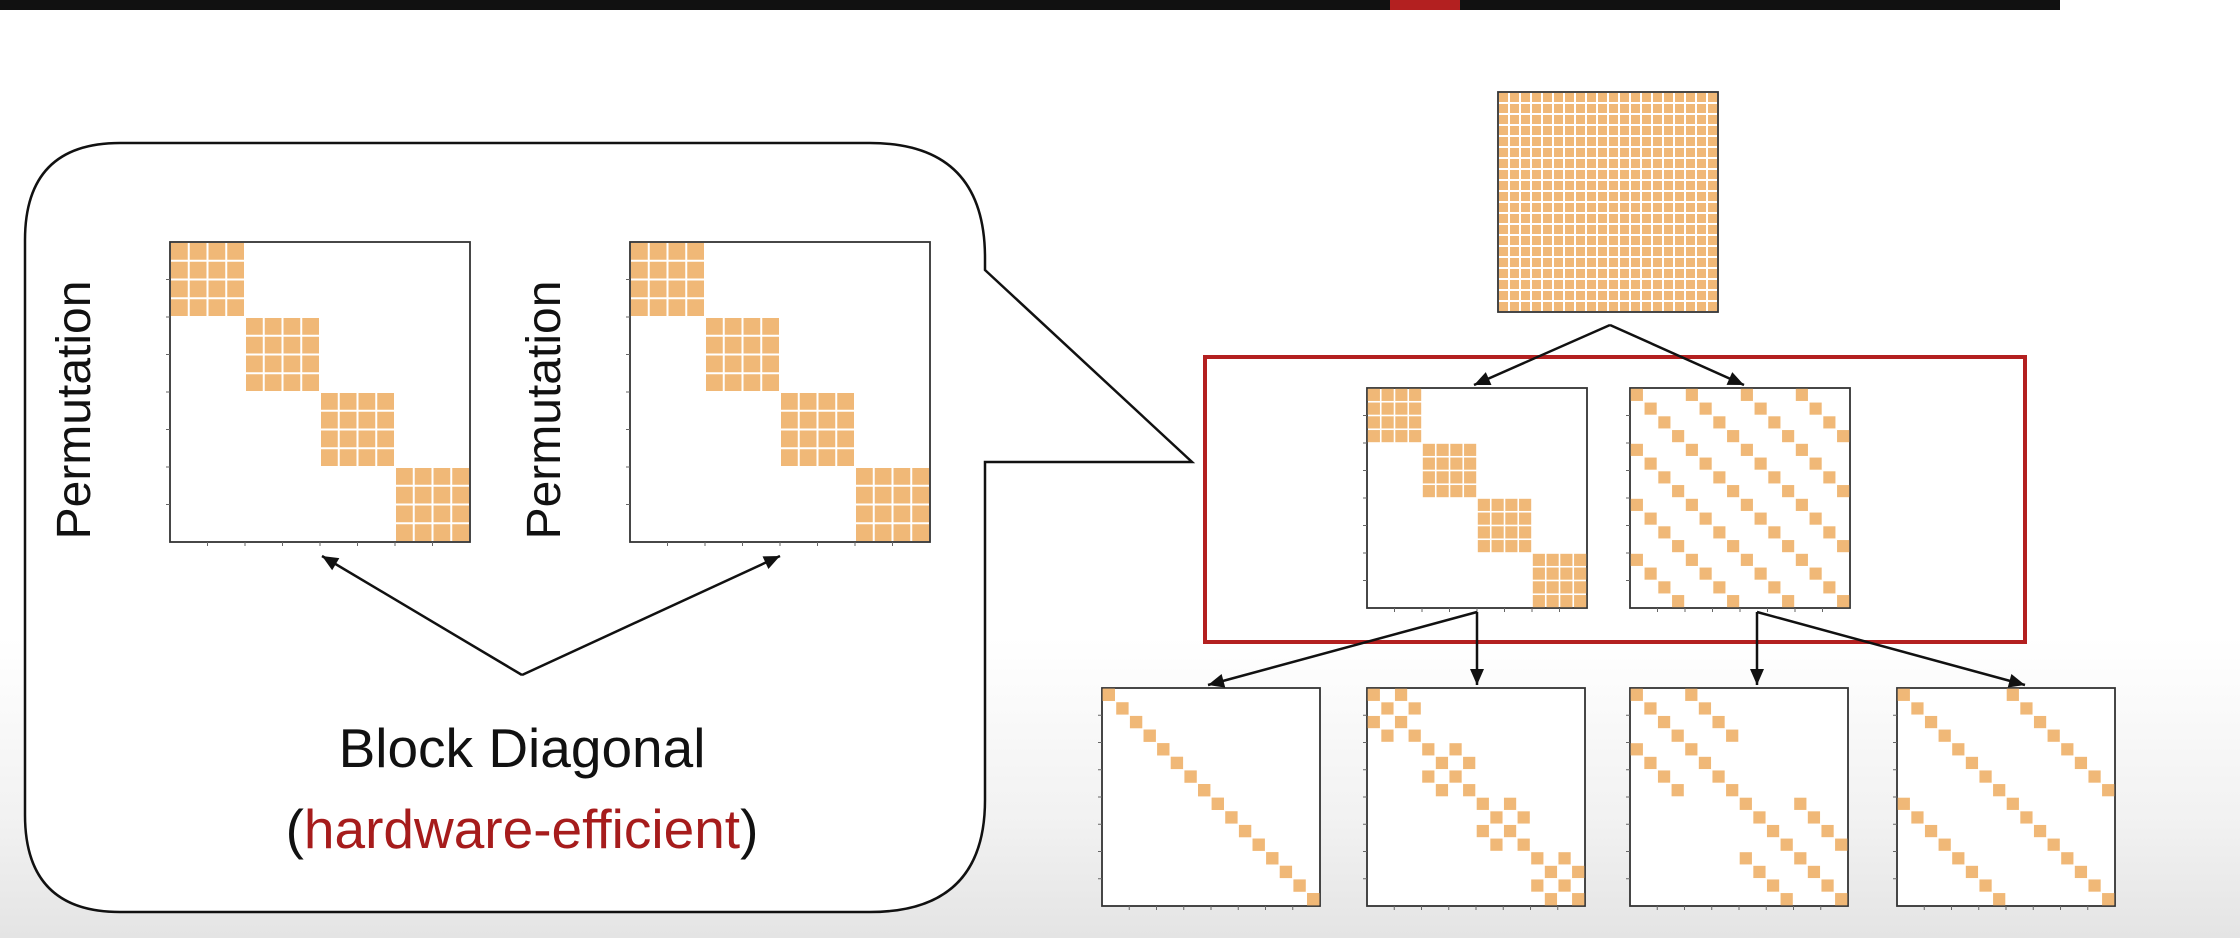 The width and height of the screenshot is (2240, 938). Describe the element at coordinates (522, 748) in the screenshot. I see `block-diagonal-caption: Block Diagonal` at that location.